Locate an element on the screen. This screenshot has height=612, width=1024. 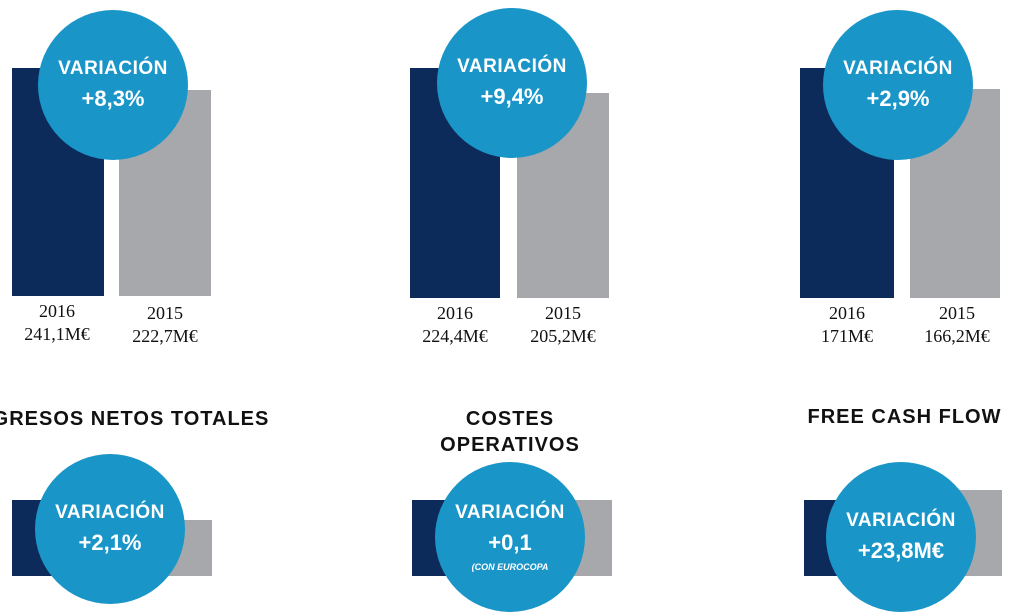
bar-label-2016: 2016 224,4M€ is located at coordinates (455, 325).